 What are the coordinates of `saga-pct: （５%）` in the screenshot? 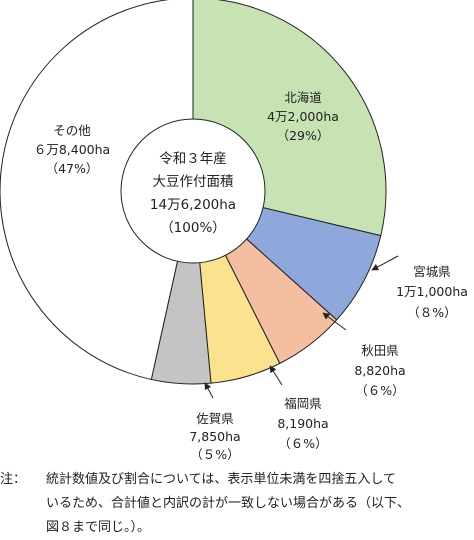 It's located at (214, 453).